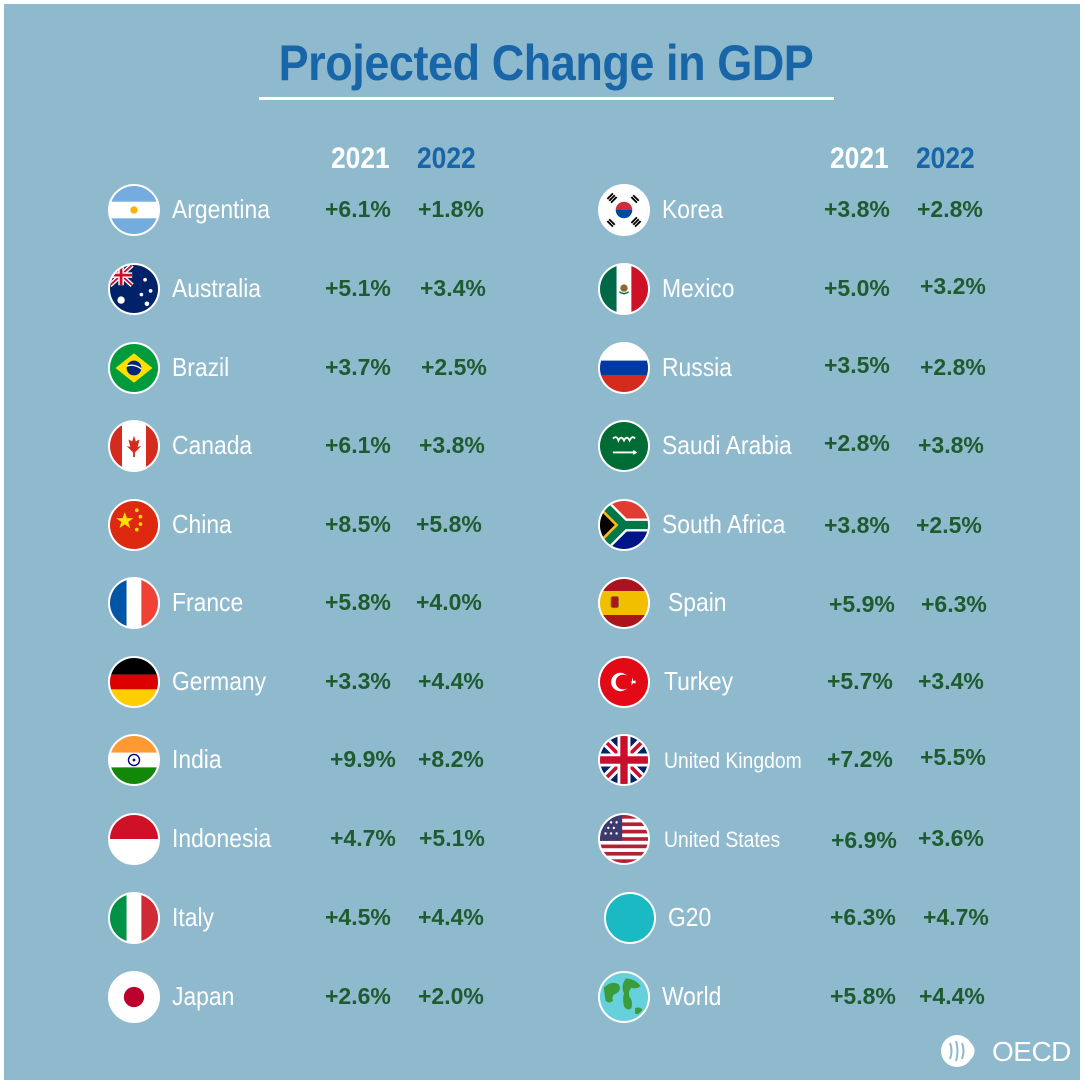 This screenshot has width=1084, height=1084. Describe the element at coordinates (134, 760) in the screenshot. I see `india-flag-icon` at that location.